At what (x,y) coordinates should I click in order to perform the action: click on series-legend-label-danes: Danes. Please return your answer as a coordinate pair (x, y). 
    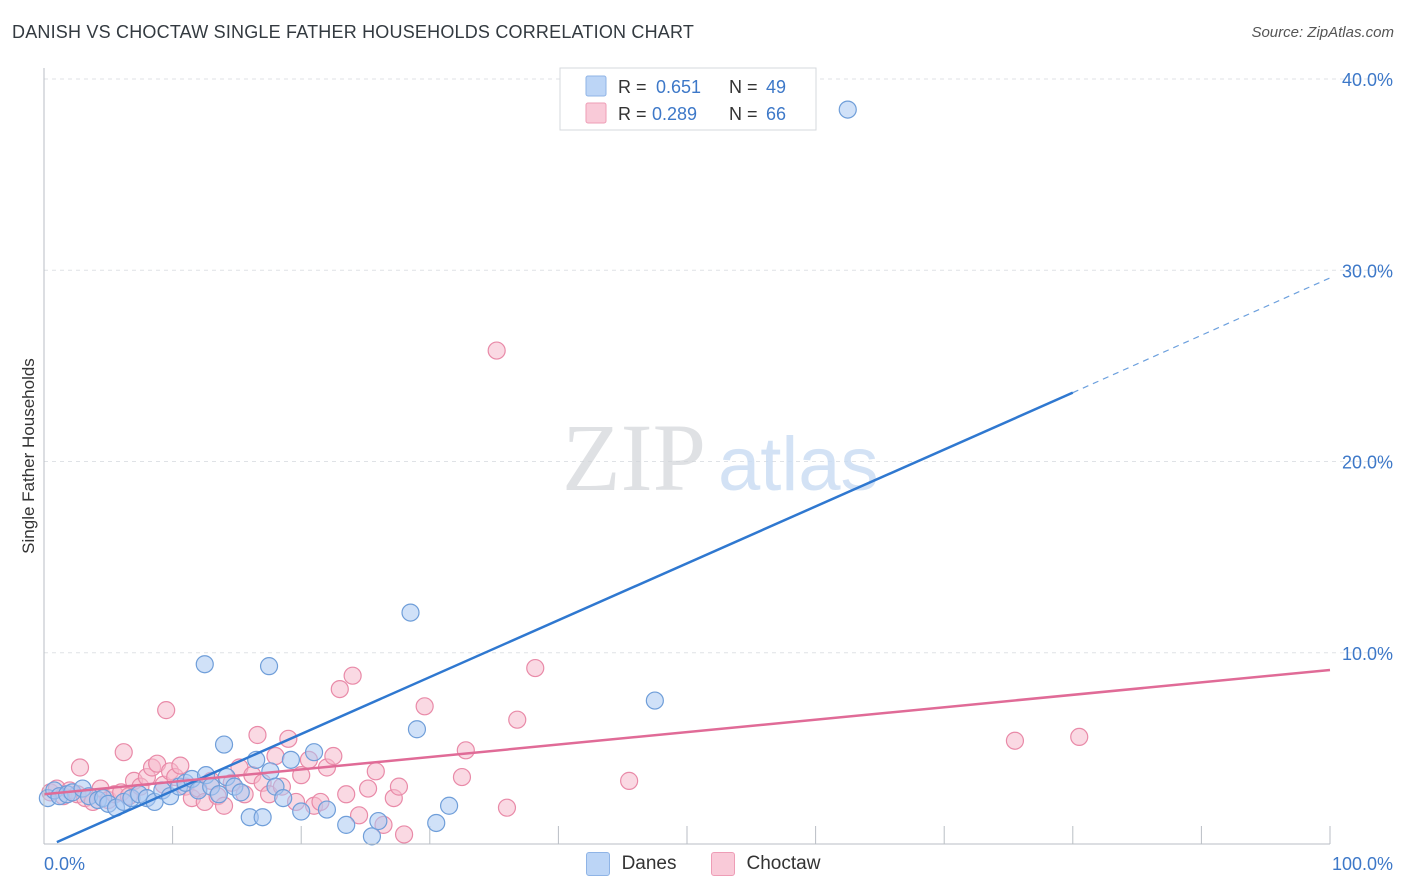
    Looking at the image, I should click on (649, 863).